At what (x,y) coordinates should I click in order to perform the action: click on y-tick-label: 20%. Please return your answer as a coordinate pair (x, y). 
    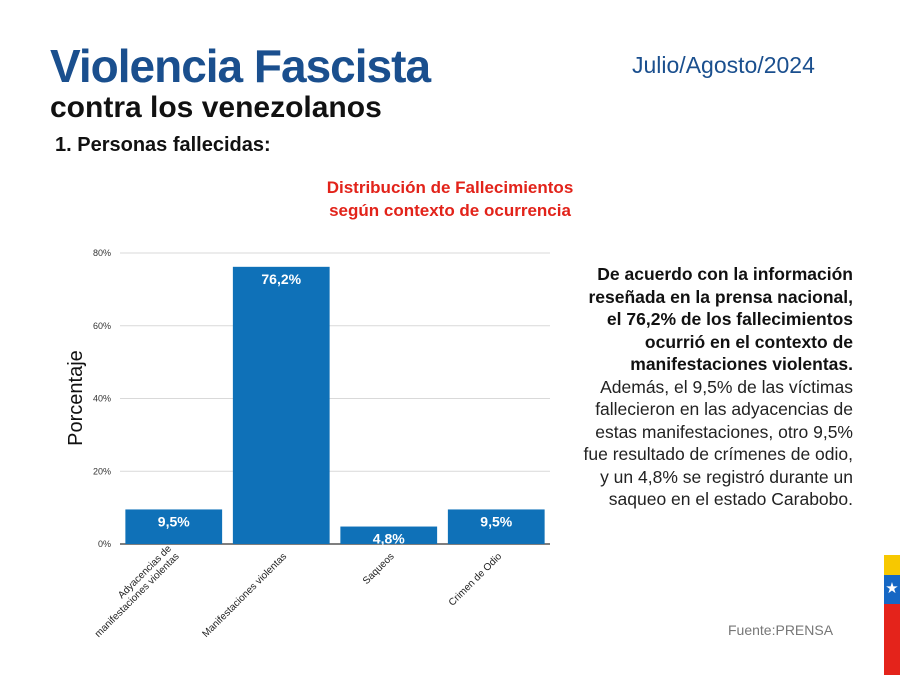
    Looking at the image, I should click on (102, 471).